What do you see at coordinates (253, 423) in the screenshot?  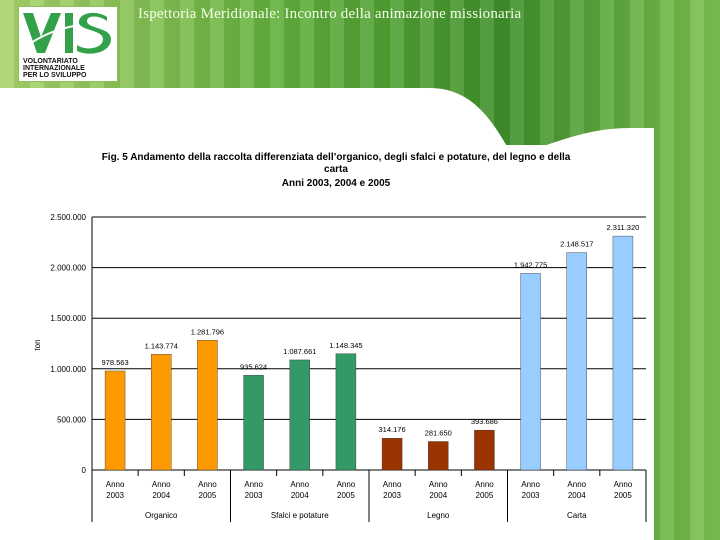 I see `bar-sfalci-e-potature-2003` at bounding box center [253, 423].